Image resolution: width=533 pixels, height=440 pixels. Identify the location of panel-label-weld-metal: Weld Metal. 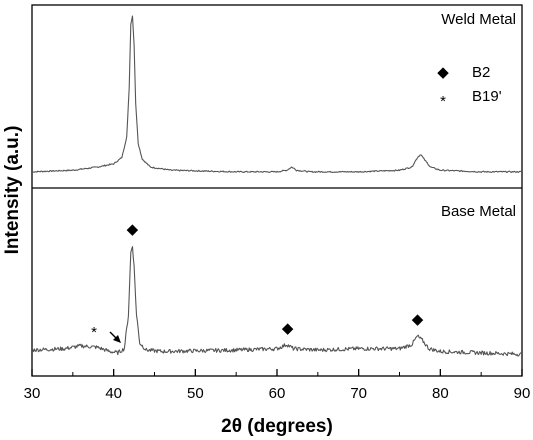
(478, 19).